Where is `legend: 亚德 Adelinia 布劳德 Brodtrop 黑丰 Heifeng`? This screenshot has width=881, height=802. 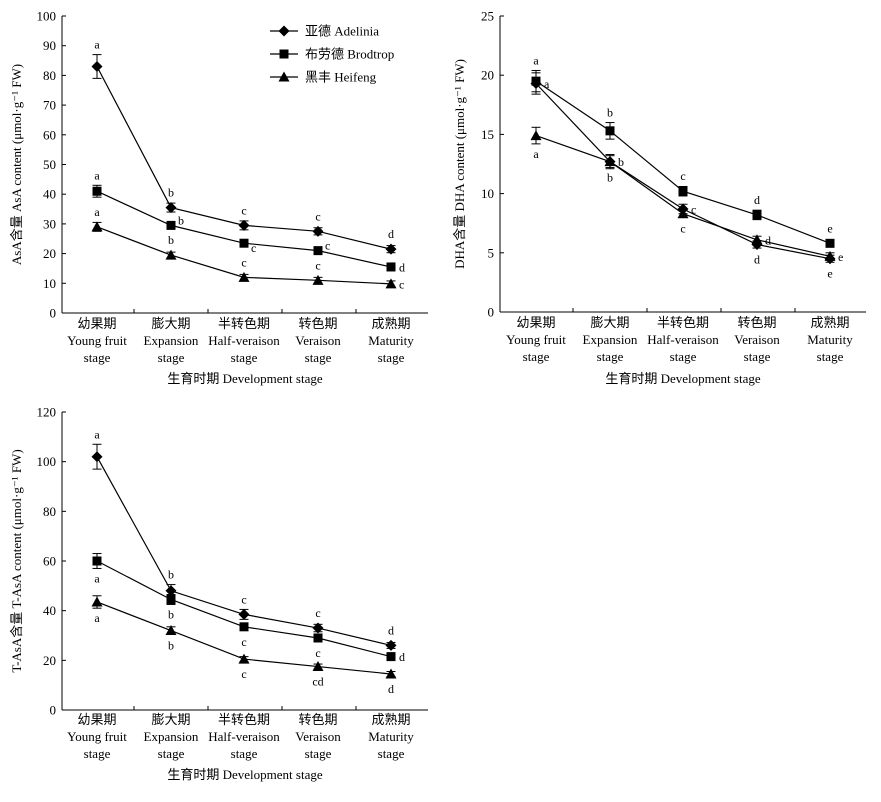 legend: 亚德 Adelinia 布劳德 Brodtrop 黑丰 Heifeng is located at coordinates (332, 54).